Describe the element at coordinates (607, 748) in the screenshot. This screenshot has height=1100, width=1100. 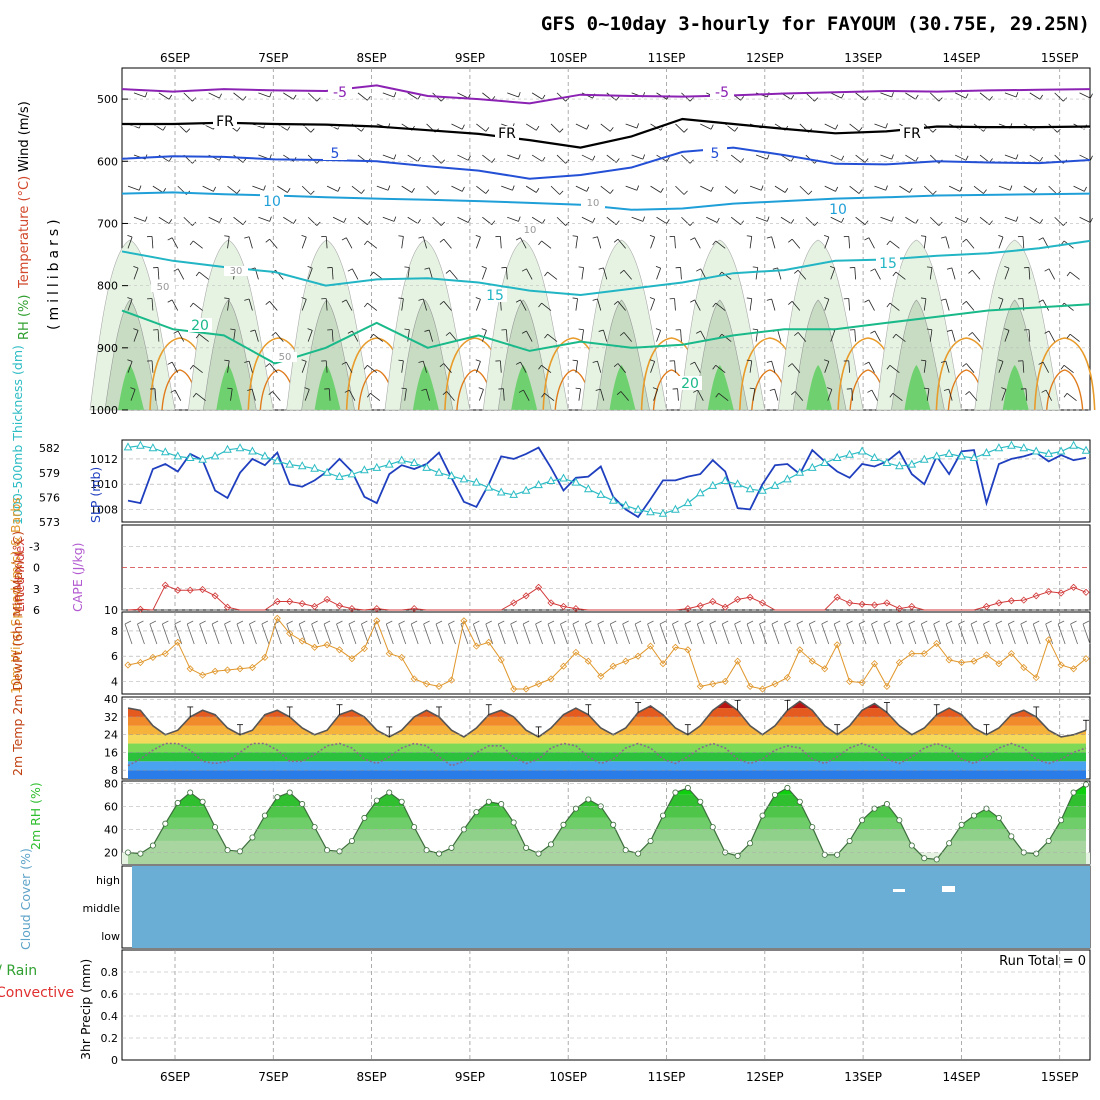
I see `temp-band` at that location.